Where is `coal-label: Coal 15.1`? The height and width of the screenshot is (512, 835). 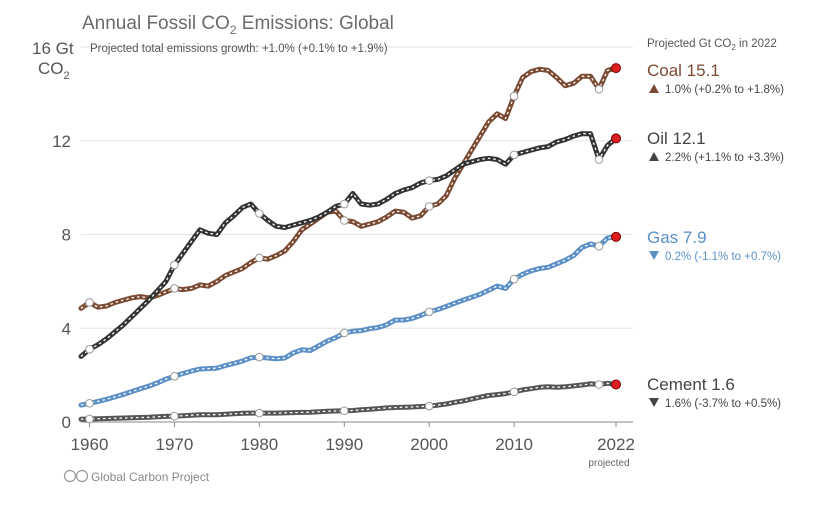 coal-label: Coal 15.1 is located at coordinates (683, 70).